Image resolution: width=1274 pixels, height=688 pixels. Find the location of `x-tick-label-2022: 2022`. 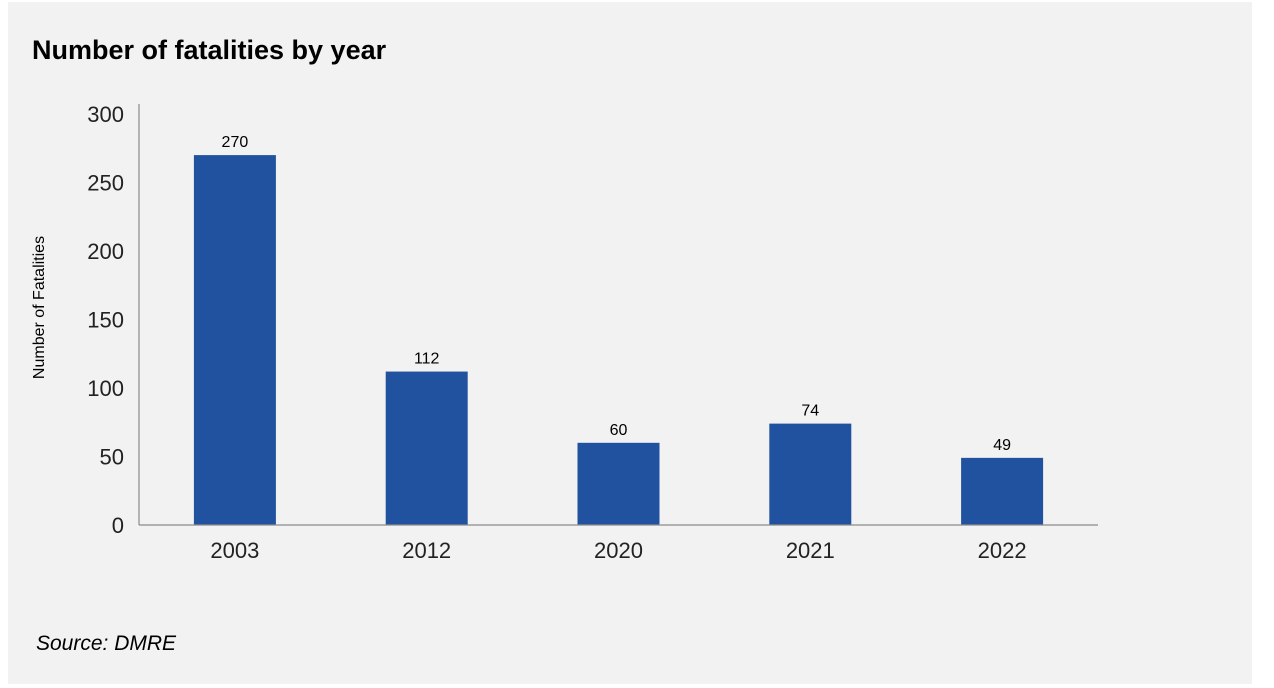

x-tick-label-2022: 2022 is located at coordinates (1002, 550).